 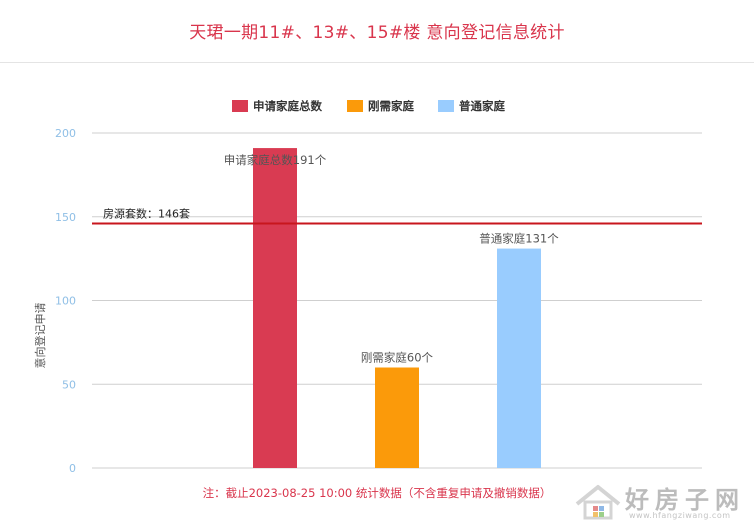 I want to click on legend-label-0: 申请家庭总数, so click(x=287, y=106).